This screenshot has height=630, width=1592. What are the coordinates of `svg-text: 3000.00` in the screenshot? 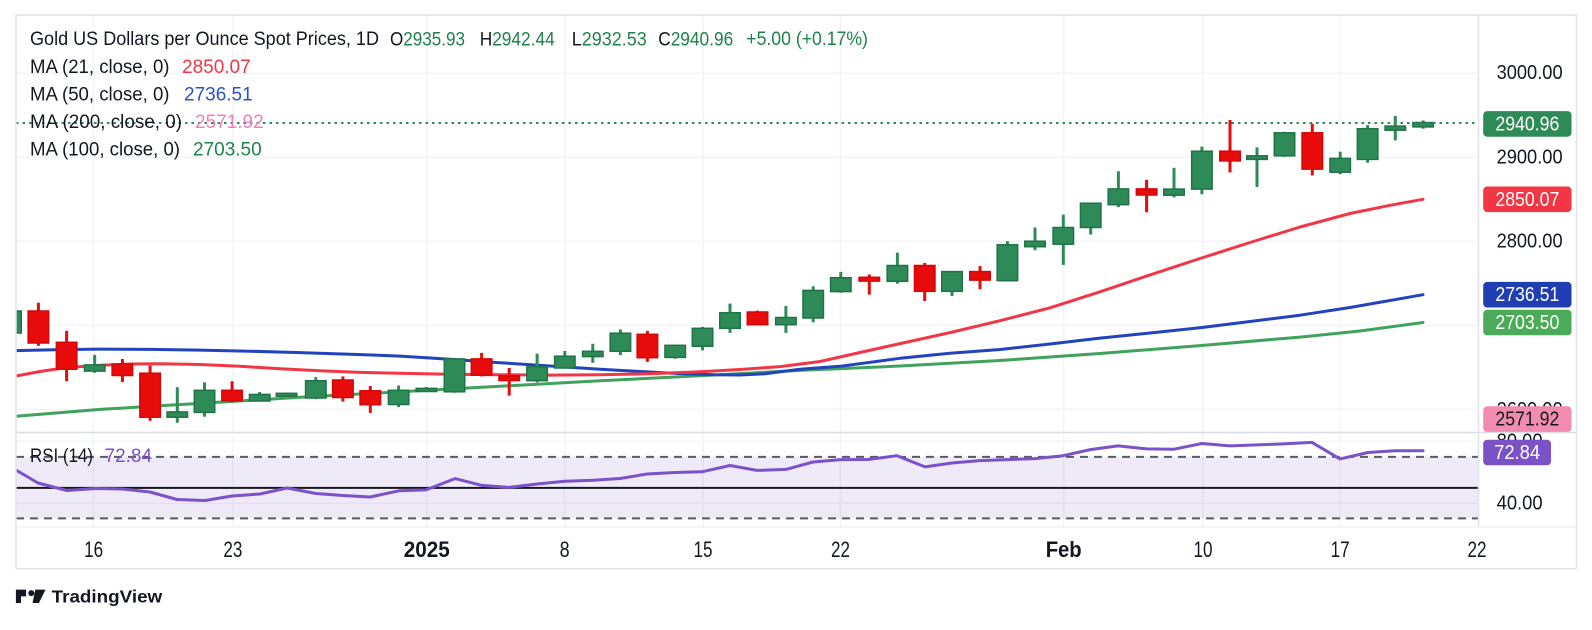 It's located at (1530, 73).